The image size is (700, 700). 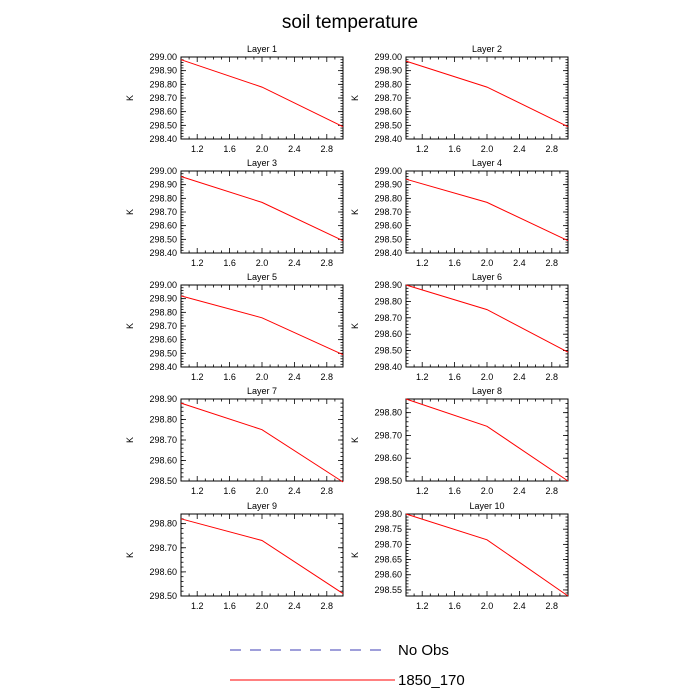 What do you see at coordinates (388, 590) in the screenshot?
I see `y-tick-label: 298.55` at bounding box center [388, 590].